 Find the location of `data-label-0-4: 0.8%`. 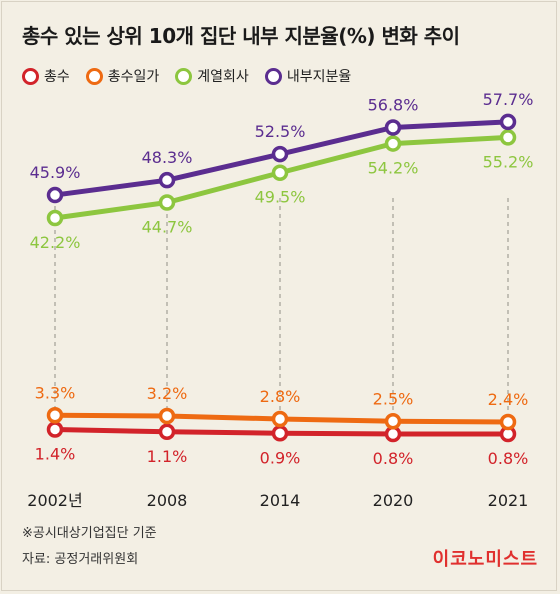

data-label-0-4: 0.8% is located at coordinates (508, 458).